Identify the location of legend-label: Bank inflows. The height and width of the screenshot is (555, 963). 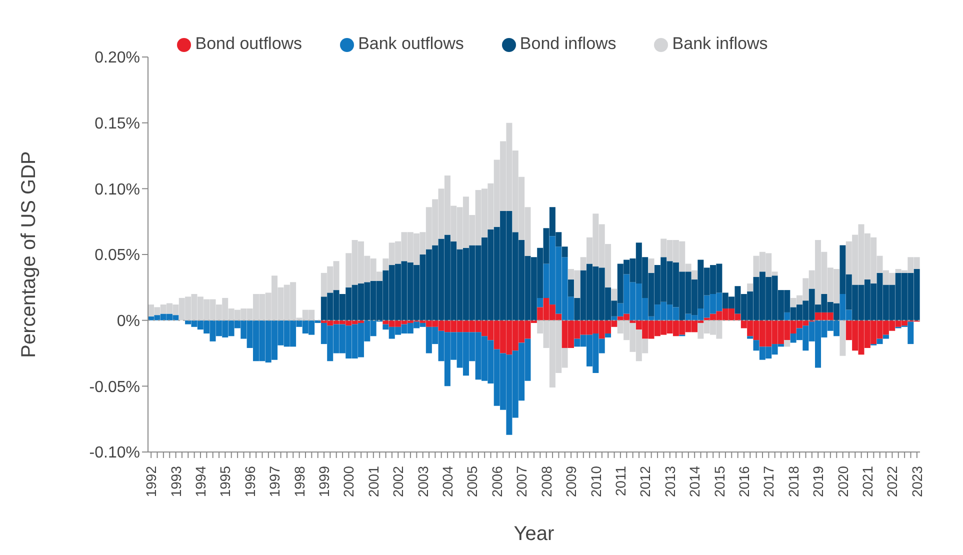
(720, 43).